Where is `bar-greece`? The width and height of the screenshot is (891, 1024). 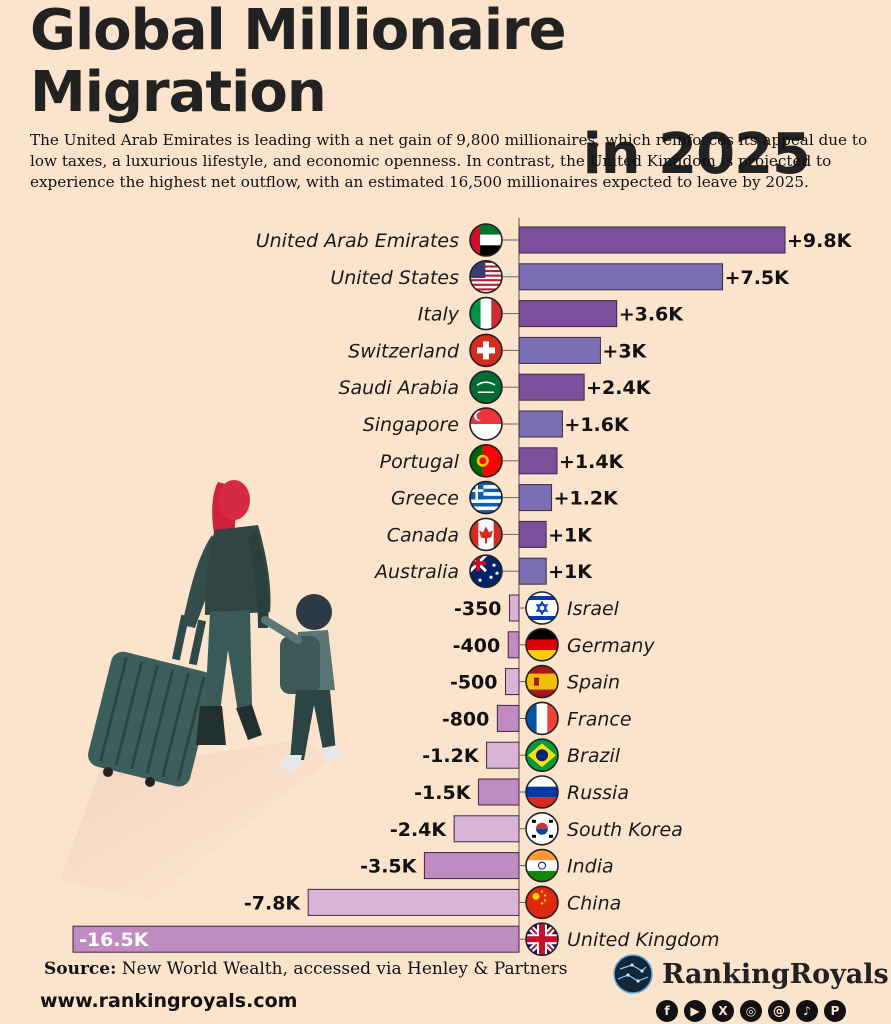 bar-greece is located at coordinates (535, 498).